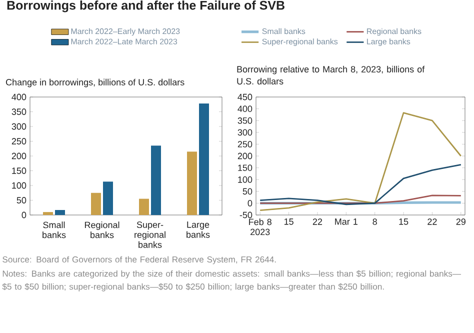  What do you see at coordinates (145, 6) in the screenshot?
I see `chart-title: Borrowings before and after the Failure of SVB` at bounding box center [145, 6].